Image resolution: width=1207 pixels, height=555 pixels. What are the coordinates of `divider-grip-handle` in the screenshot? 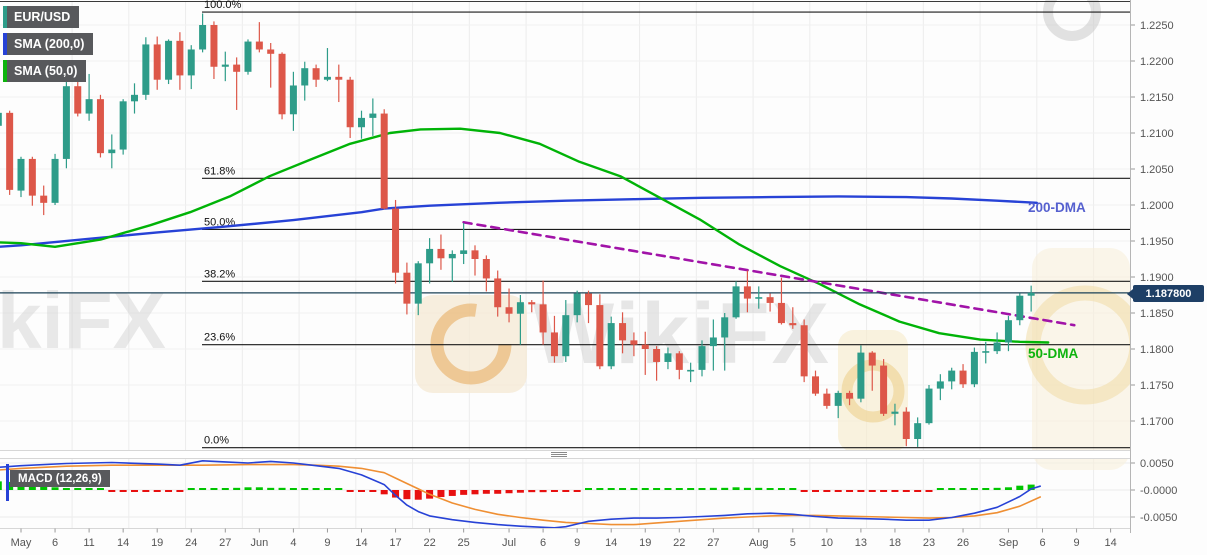 It's located at (559, 454).